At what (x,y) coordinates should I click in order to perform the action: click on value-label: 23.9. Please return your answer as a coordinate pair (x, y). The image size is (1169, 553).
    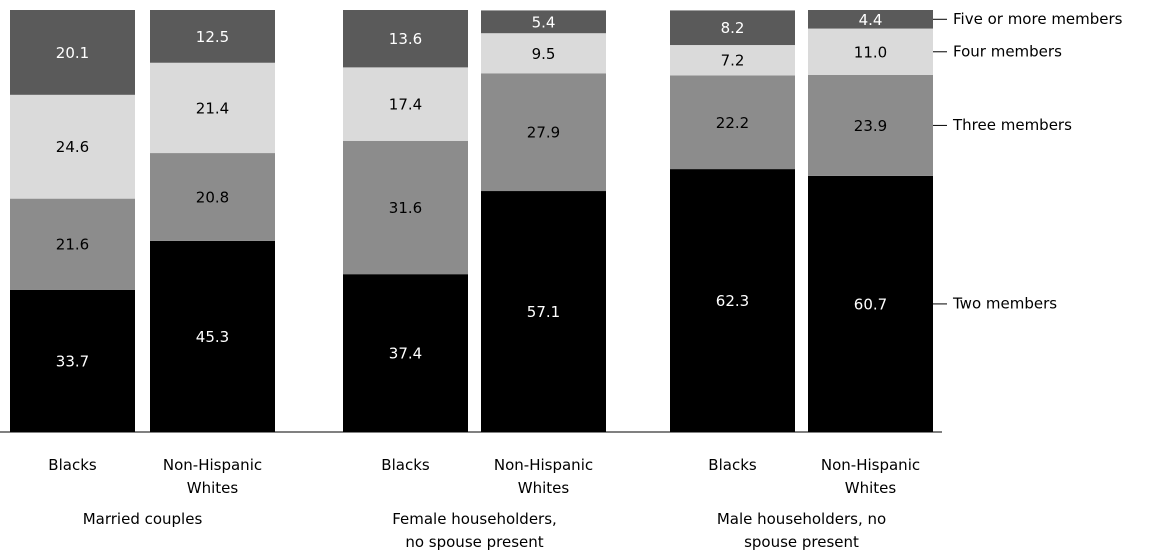
    Looking at the image, I should click on (870, 126).